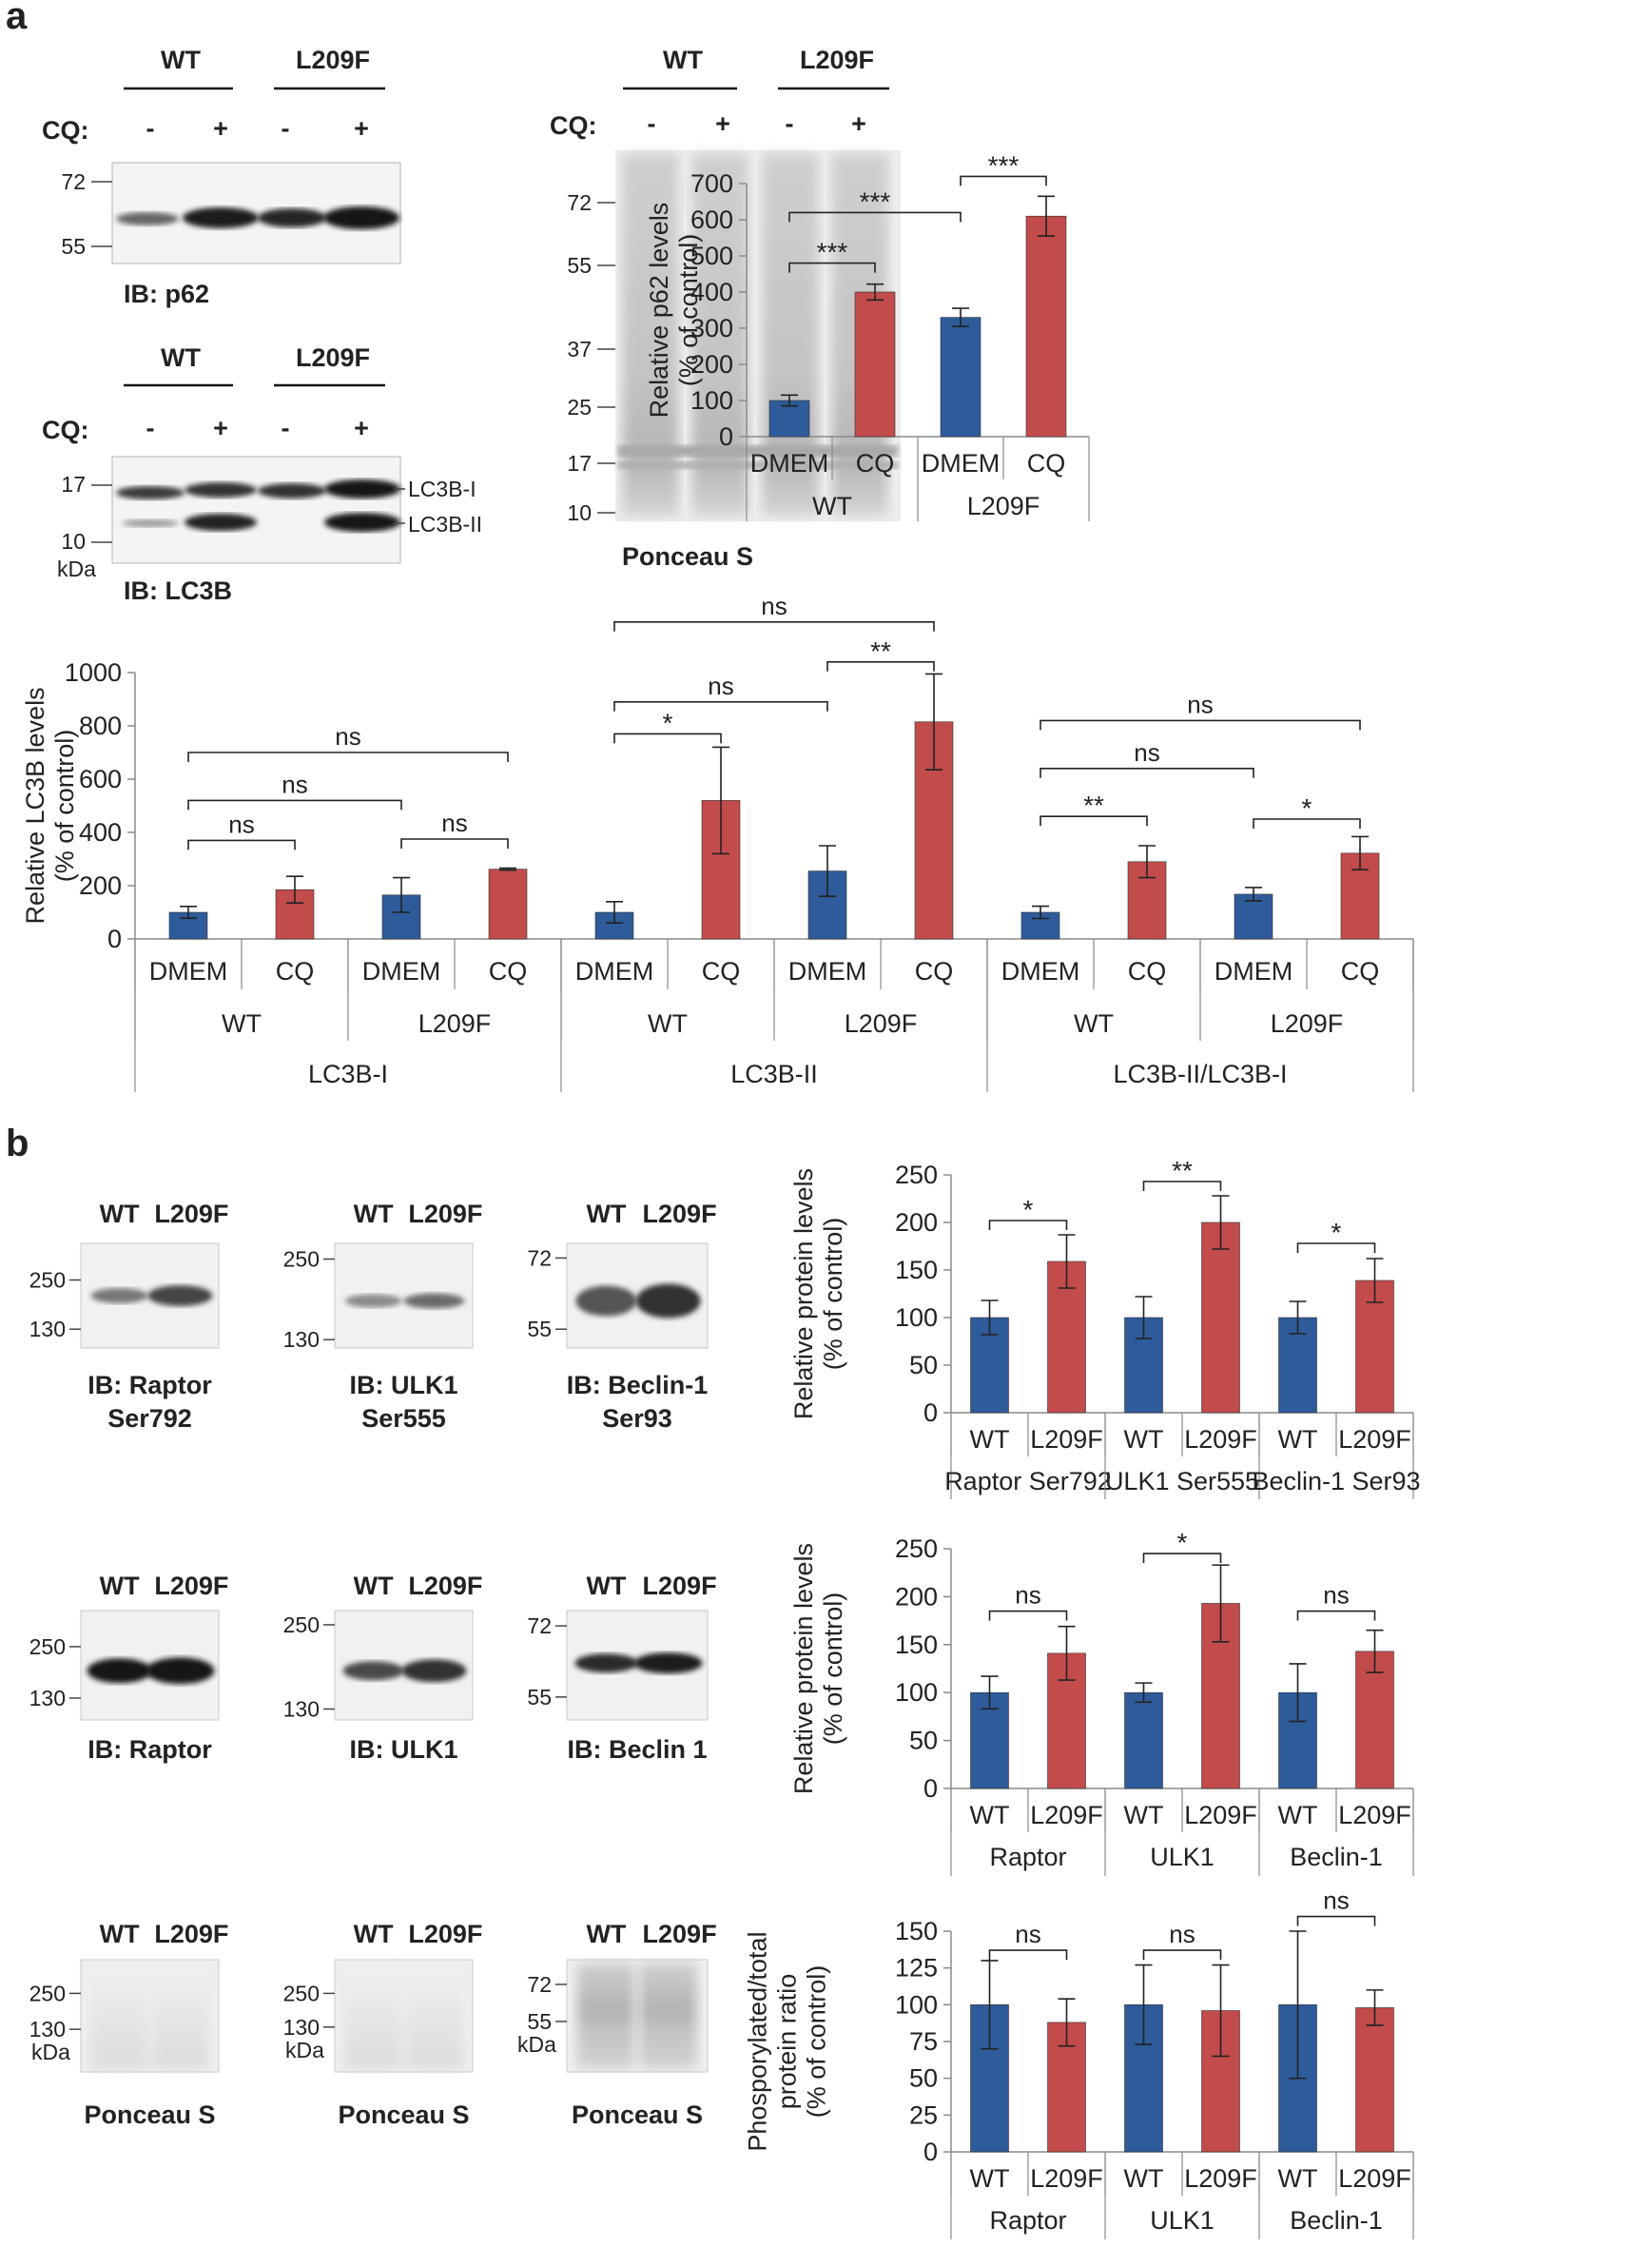  I want to click on x-group-label: Raptor Ser792, so click(1028, 1481).